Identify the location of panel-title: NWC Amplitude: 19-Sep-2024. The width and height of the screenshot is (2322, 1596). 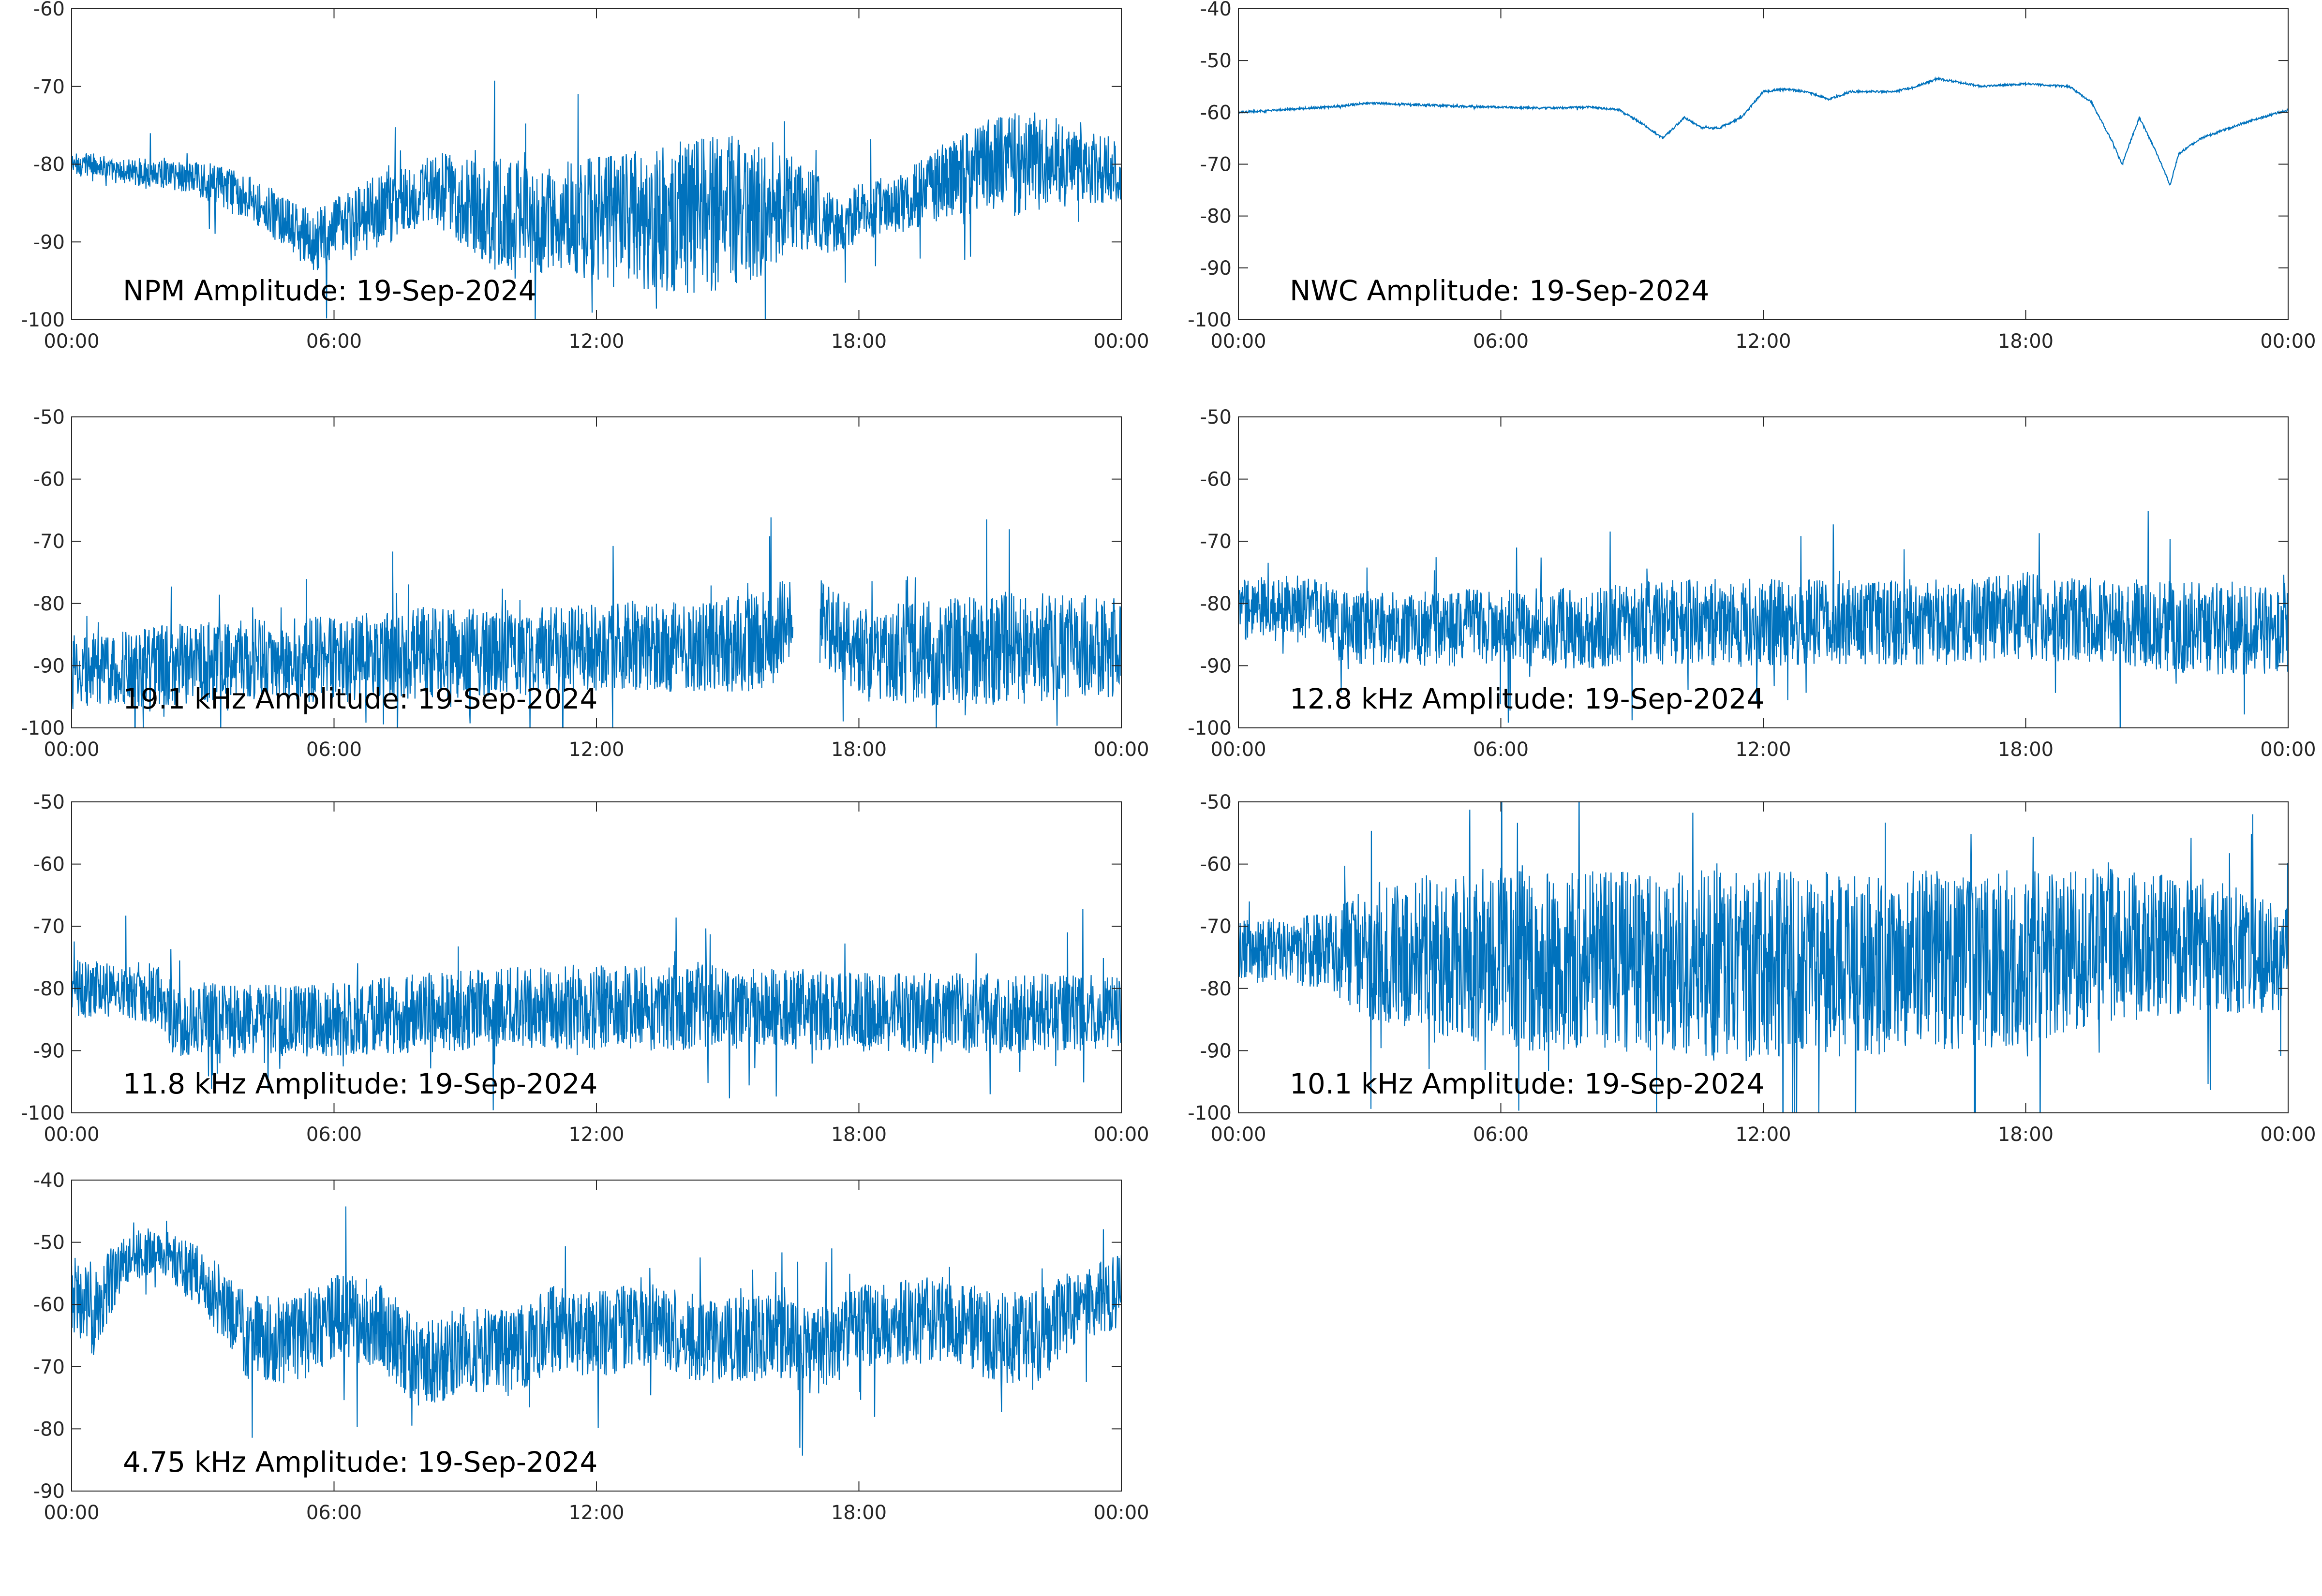
(1499, 290).